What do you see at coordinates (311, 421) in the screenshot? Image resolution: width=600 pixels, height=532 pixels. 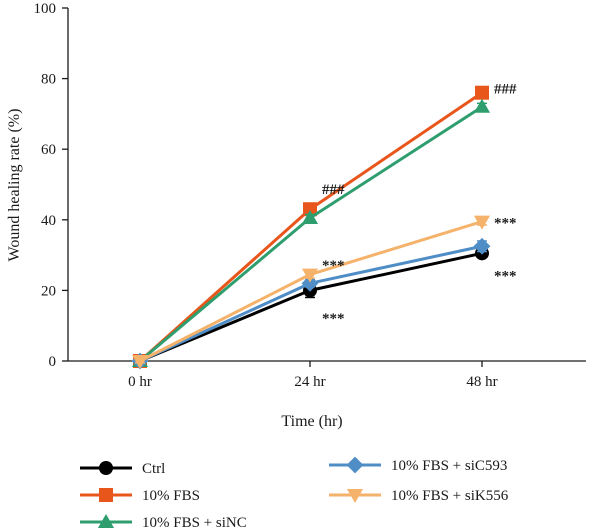 I see `x-axis-title: Time (hr)` at bounding box center [311, 421].